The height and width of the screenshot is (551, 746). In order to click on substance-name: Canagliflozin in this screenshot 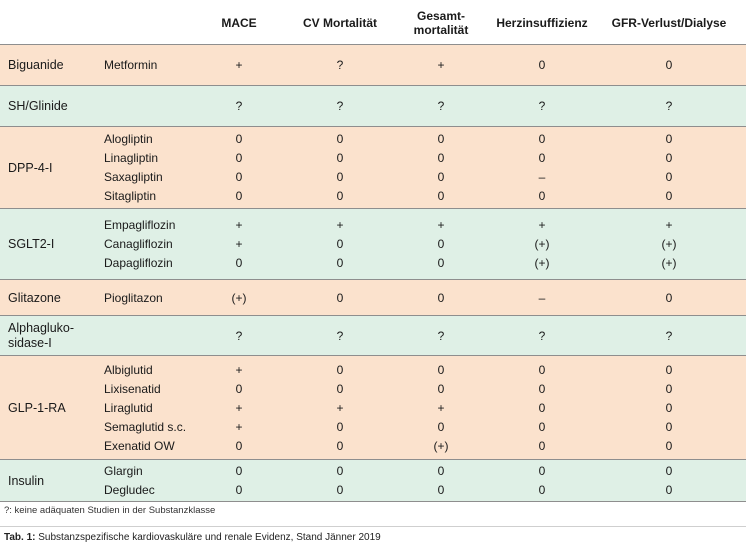, I will do `click(138, 244)`.